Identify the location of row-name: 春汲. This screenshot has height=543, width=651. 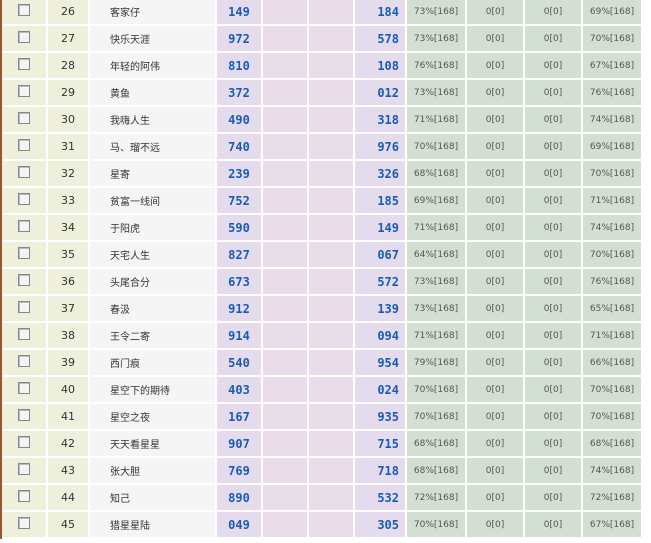
(152, 308).